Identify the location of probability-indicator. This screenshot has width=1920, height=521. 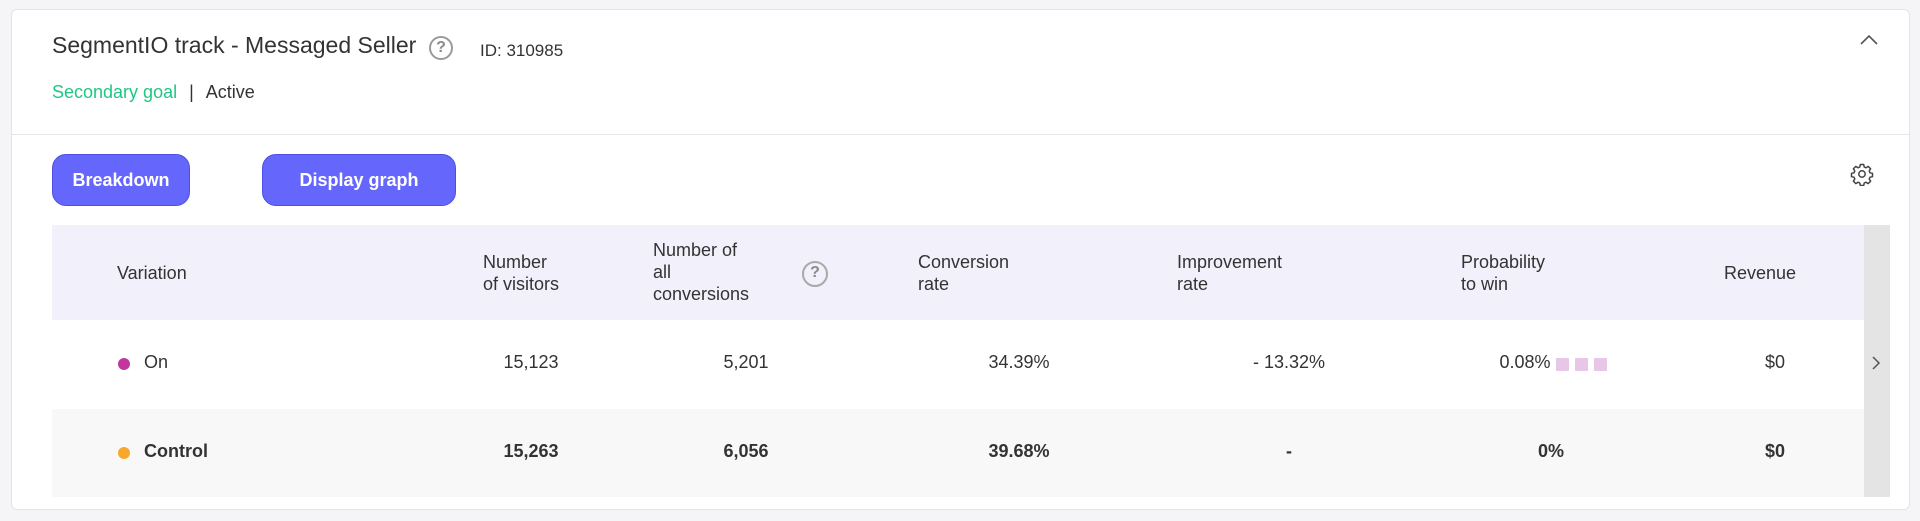
(1581, 364).